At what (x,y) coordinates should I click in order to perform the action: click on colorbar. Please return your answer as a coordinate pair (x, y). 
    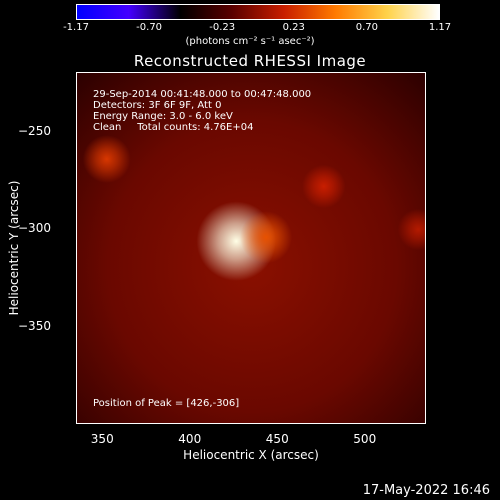
    Looking at the image, I should click on (258, 12).